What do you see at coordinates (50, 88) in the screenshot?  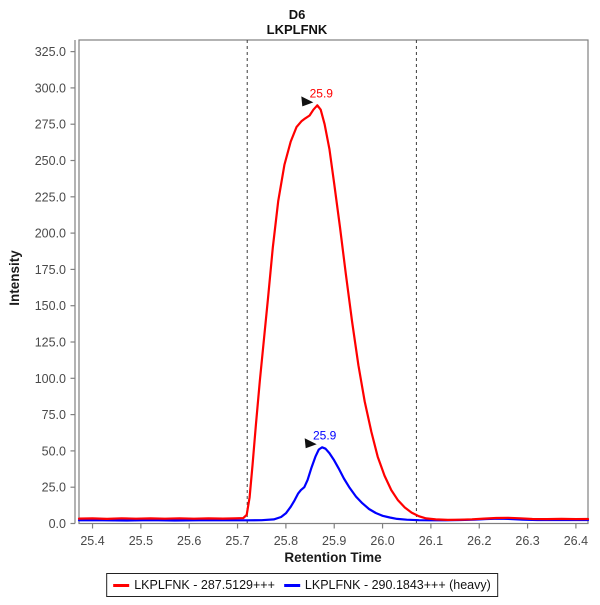 I see `y-tick-label: 300.0` at bounding box center [50, 88].